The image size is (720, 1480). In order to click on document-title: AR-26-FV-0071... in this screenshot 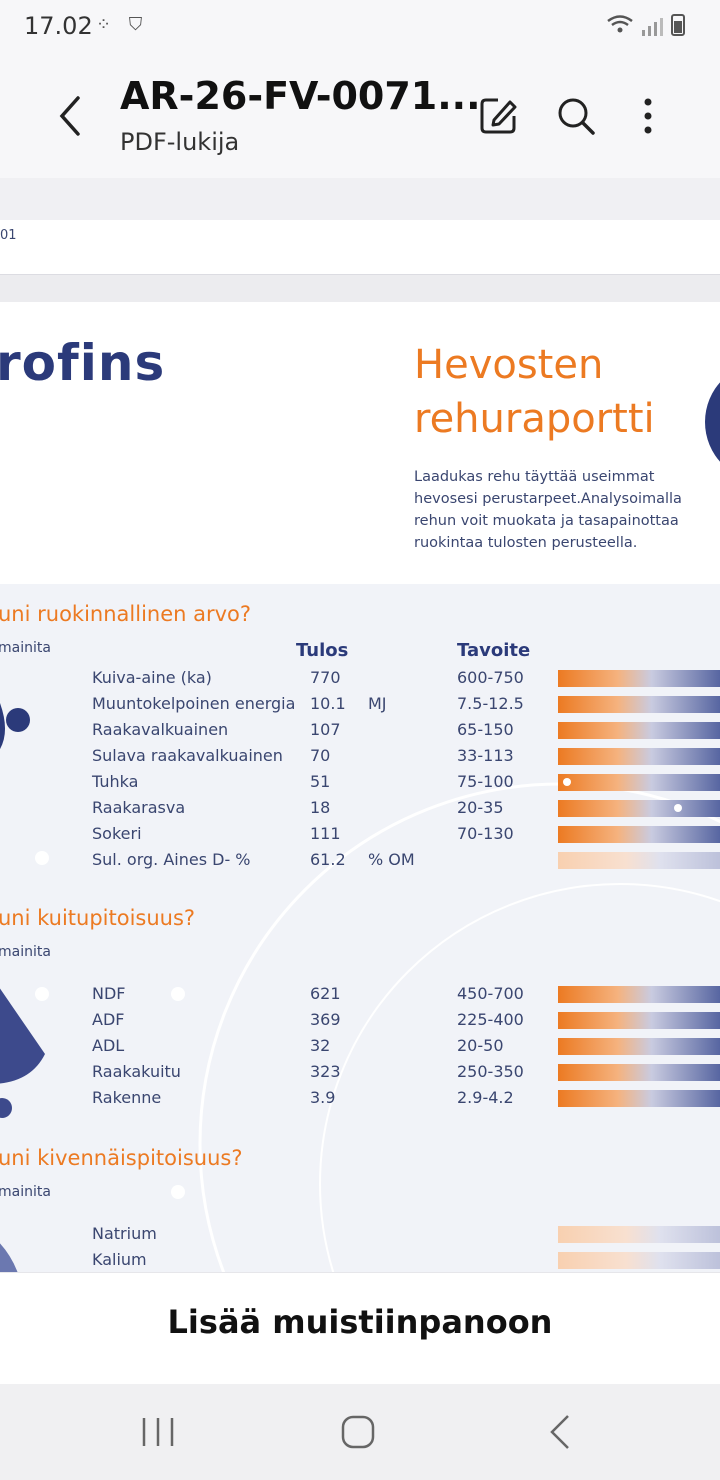, I will do `click(300, 96)`.